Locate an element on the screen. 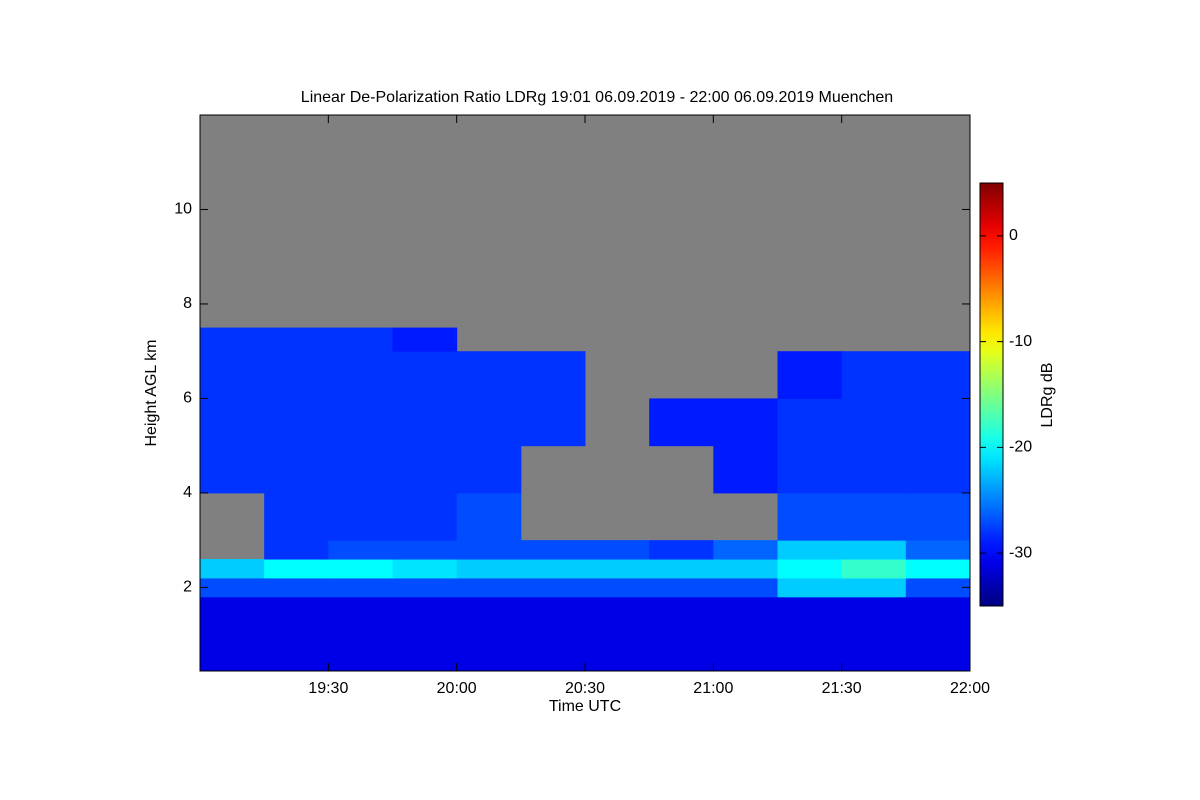 This screenshot has height=800, width=1200. colorbar-tick-label: -10 is located at coordinates (1020, 341).